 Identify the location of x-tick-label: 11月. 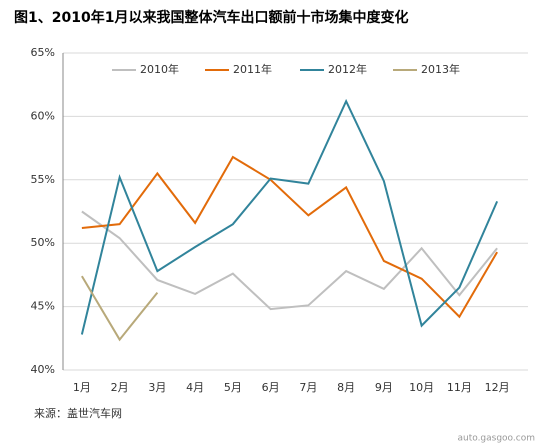
(459, 387).